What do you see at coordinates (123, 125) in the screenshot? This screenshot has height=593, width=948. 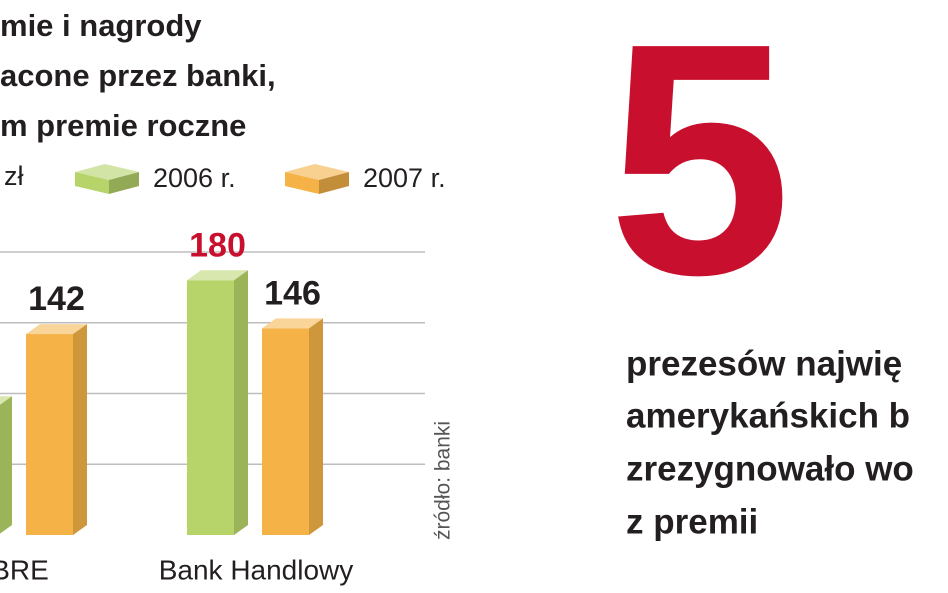 I see `title-line: m premie roczne` at bounding box center [123, 125].